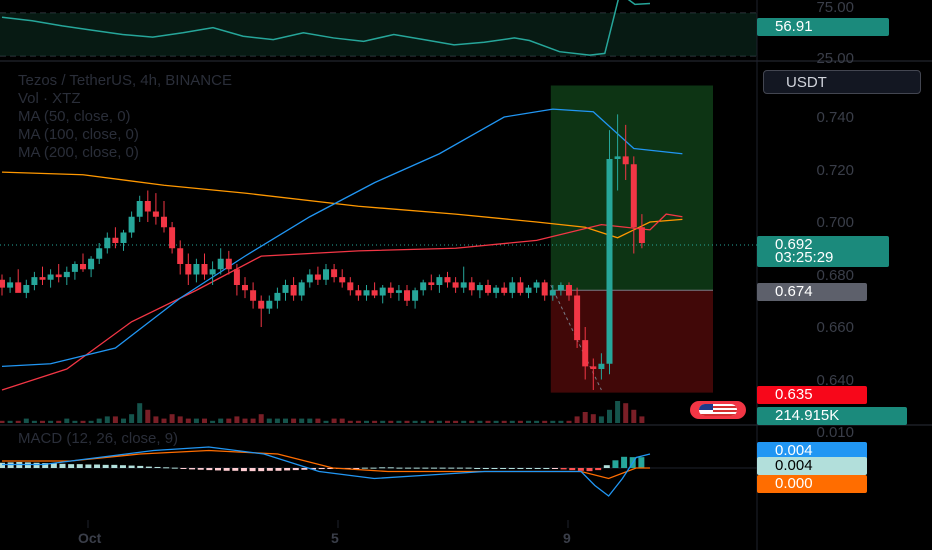  I want to click on rsi-value-tag: 56.91, so click(823, 27).